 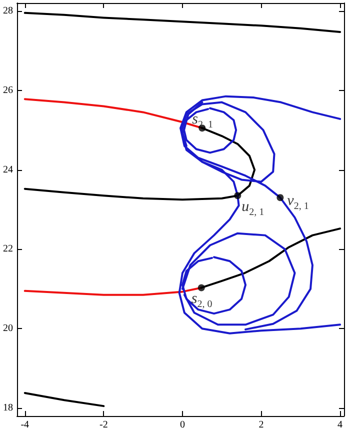 I want to click on x-tick-label: 4, so click(x=340, y=425).